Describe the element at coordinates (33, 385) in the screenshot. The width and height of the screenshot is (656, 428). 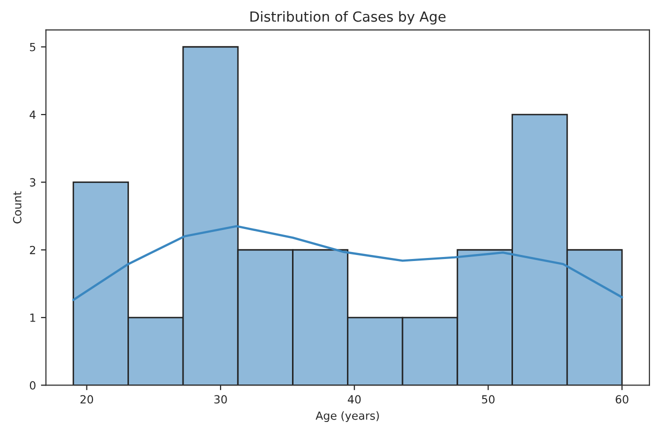
I see `y-tick-label: 0` at that location.